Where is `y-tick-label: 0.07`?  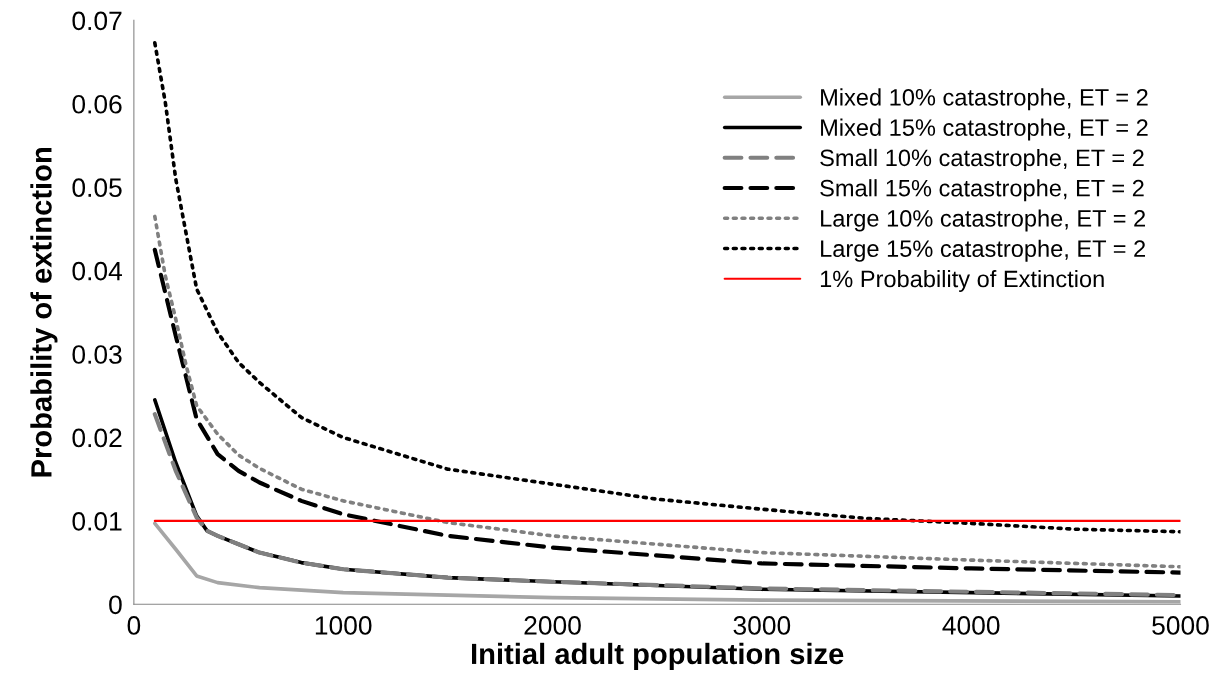
y-tick-label: 0.07 is located at coordinates (97, 21).